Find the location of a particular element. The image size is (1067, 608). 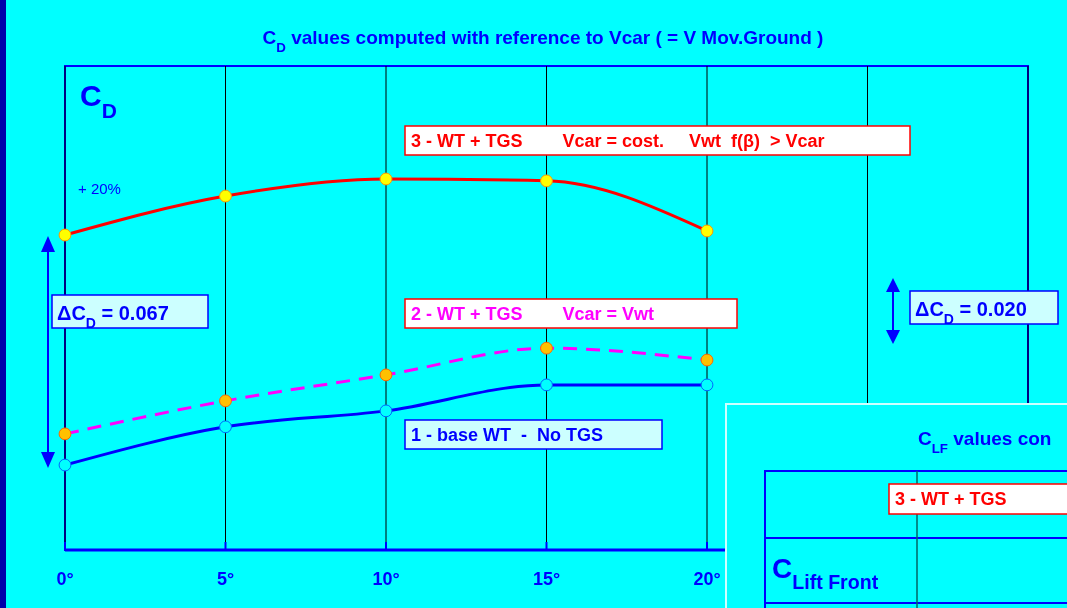

chart-title: C$_{D}$ values computed with reference to Vcar ( = V Mov.Ground ) is located at coordinates (543, 41).